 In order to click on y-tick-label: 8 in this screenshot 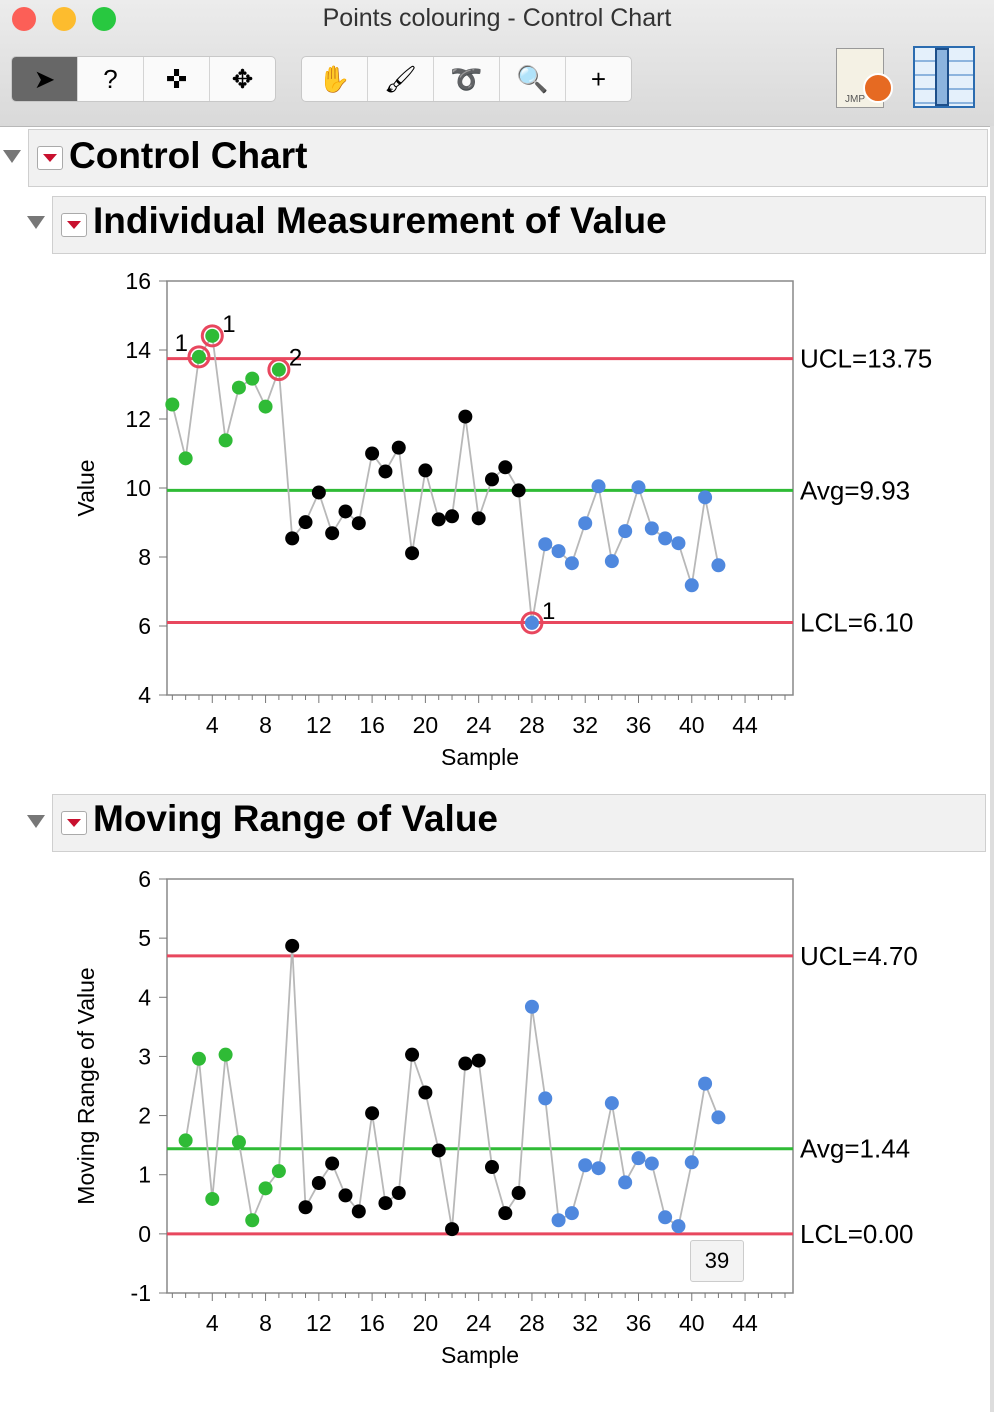, I will do `click(144, 557)`.